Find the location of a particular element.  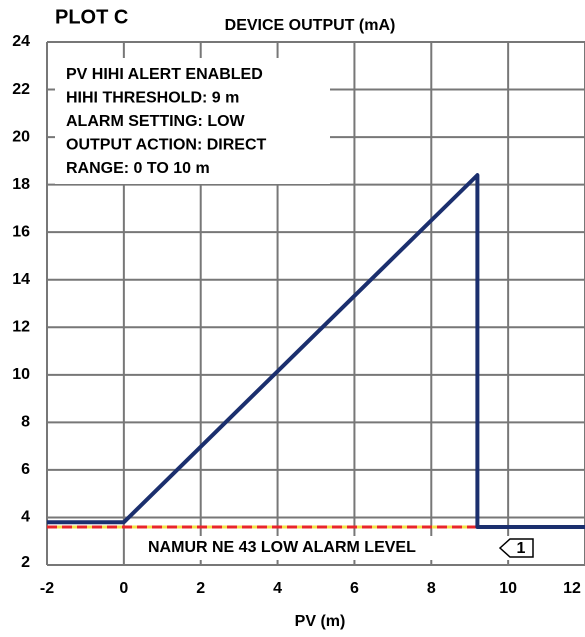

y-tick-label: 14 is located at coordinates (21, 279).